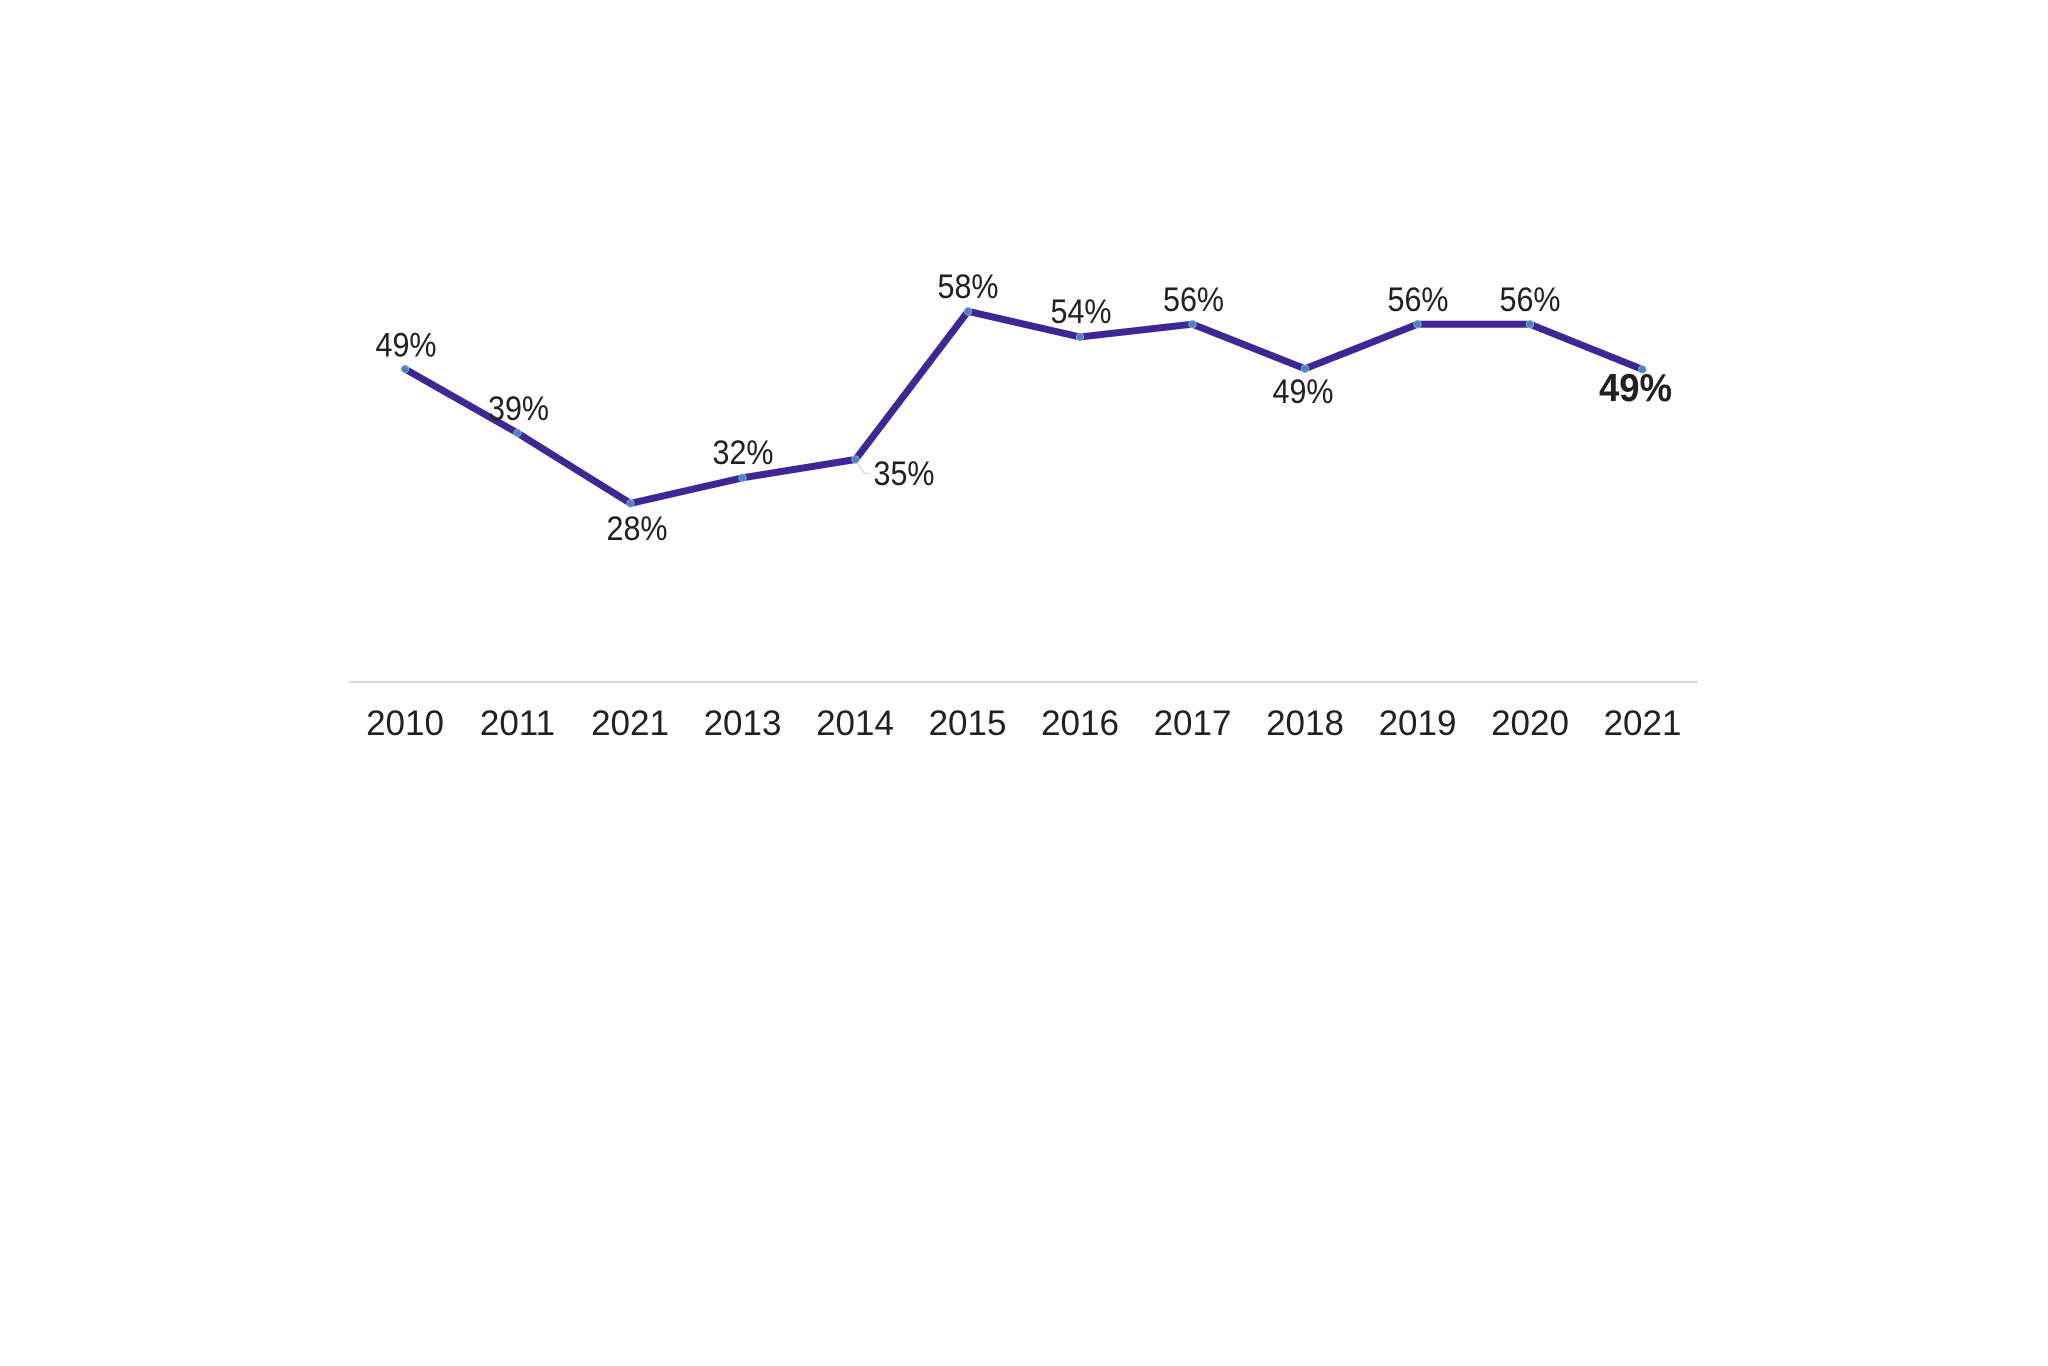  Describe the element at coordinates (1305, 723) in the screenshot. I see `svg-text: 2018` at that location.